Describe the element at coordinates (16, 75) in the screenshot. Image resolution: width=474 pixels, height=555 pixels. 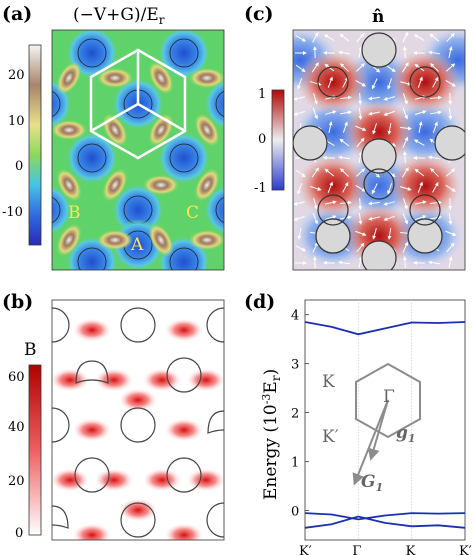
I see `panel-a-cb-tick: 20` at that location.